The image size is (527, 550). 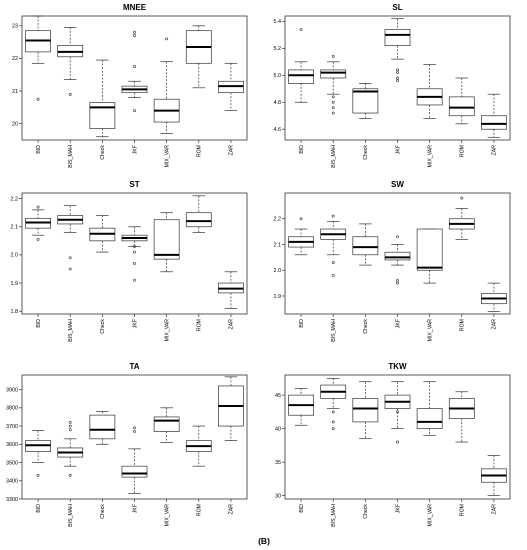 I want to click on y-tick-label: 3900, so click(x=12, y=390).